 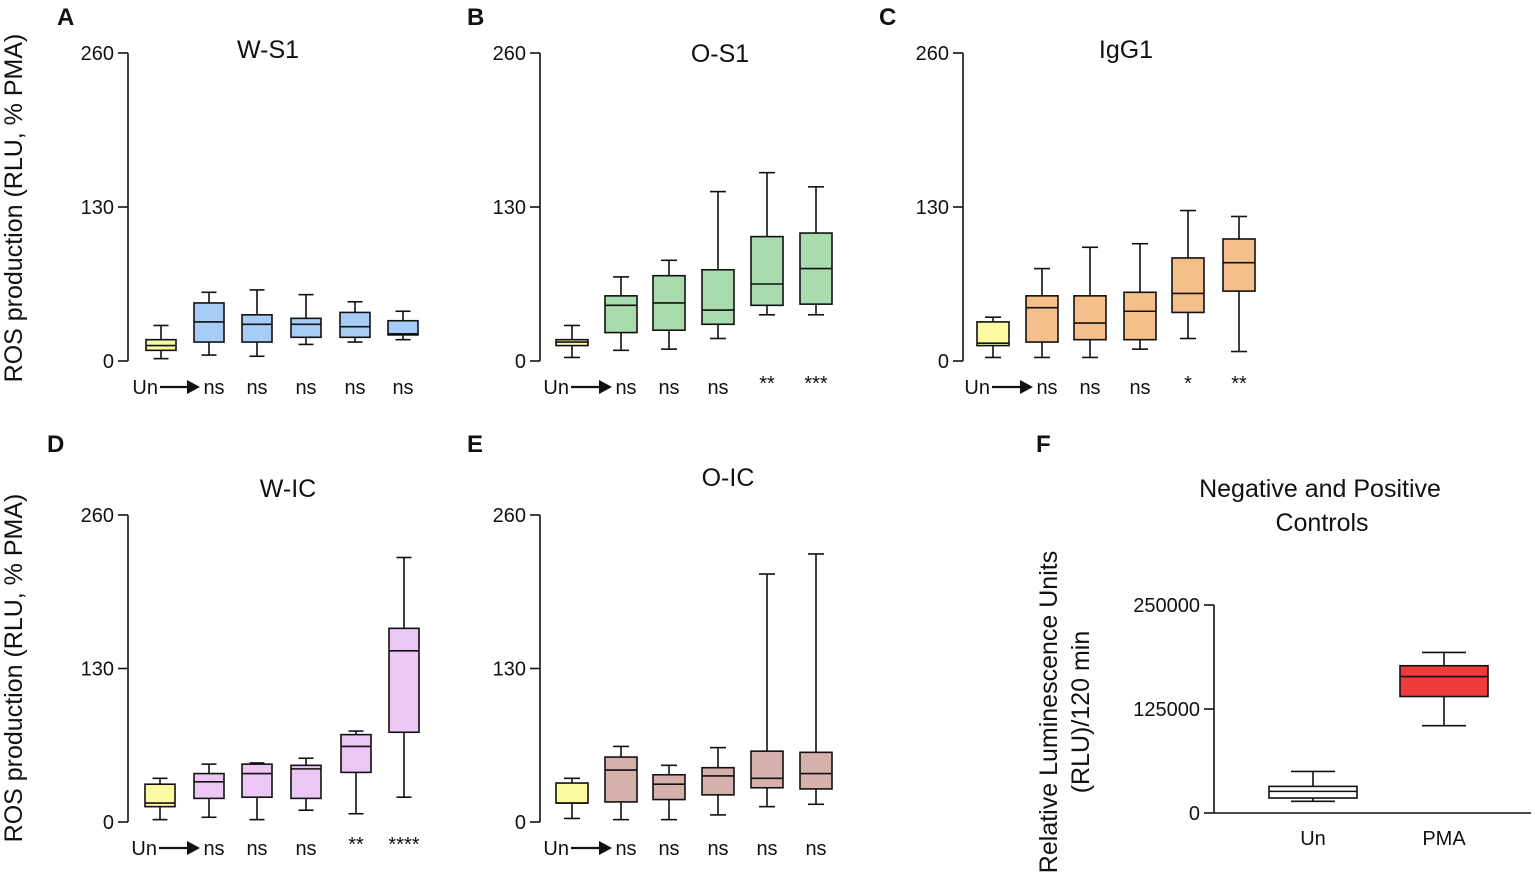 What do you see at coordinates (605, 848) in the screenshot?
I see `panel-e-arrow-head` at bounding box center [605, 848].